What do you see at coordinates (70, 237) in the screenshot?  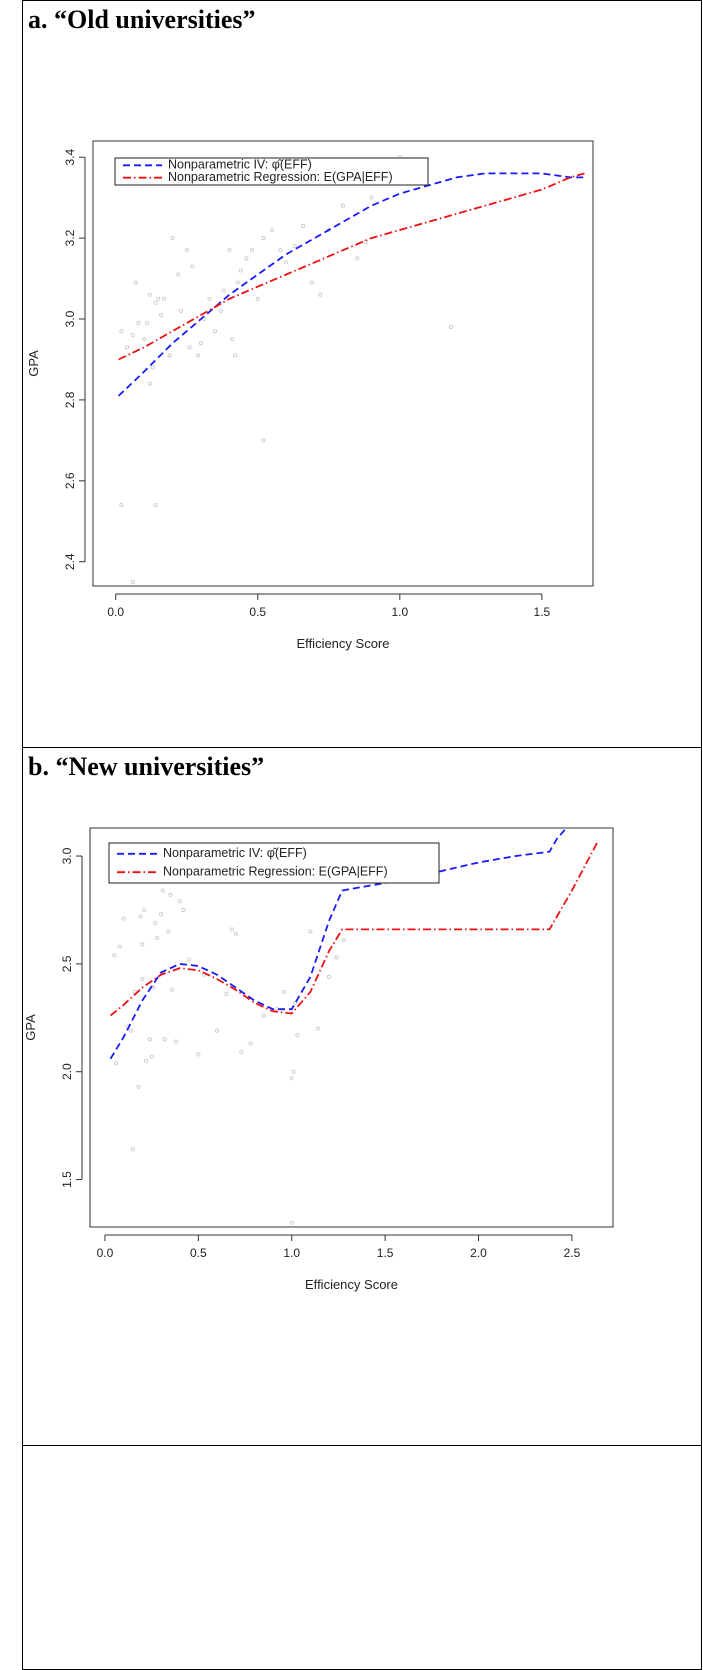 I see `y-tick-label: 3.2` at bounding box center [70, 237].